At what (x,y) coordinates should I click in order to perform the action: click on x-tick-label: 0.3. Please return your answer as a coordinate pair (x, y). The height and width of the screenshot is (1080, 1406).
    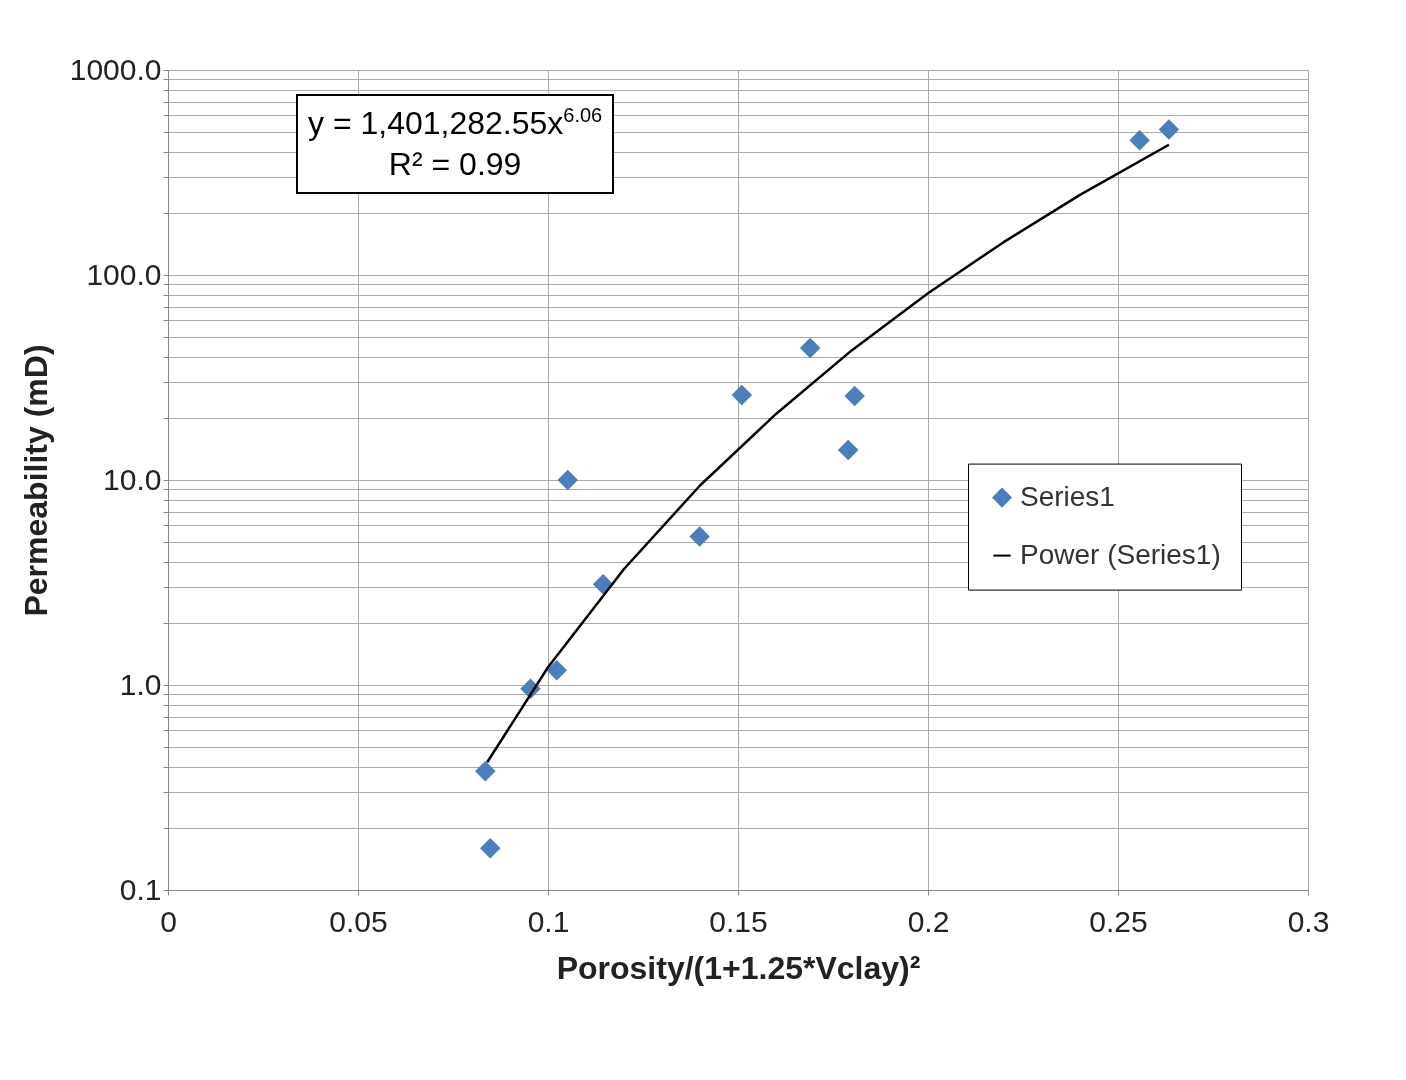
    Looking at the image, I should click on (1308, 921).